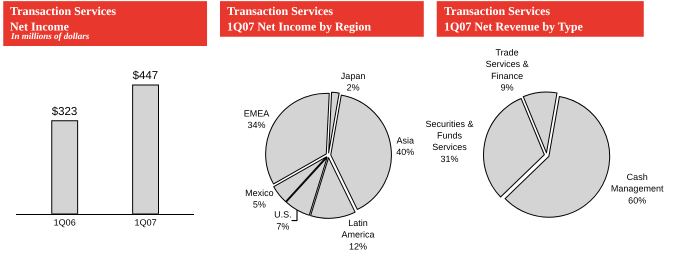 Image resolution: width=678 pixels, height=261 pixels. What do you see at coordinates (256, 125) in the screenshot?
I see `data-label: 34%` at bounding box center [256, 125].